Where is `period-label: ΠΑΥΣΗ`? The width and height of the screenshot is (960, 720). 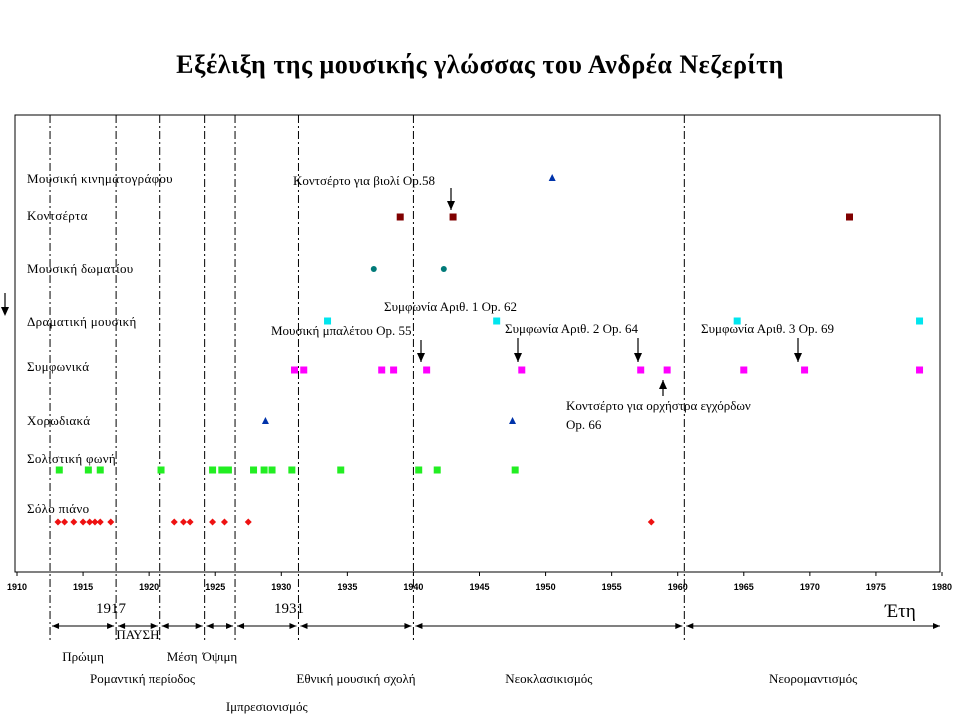 period-label: ΠΑΥΣΗ is located at coordinates (137, 634).